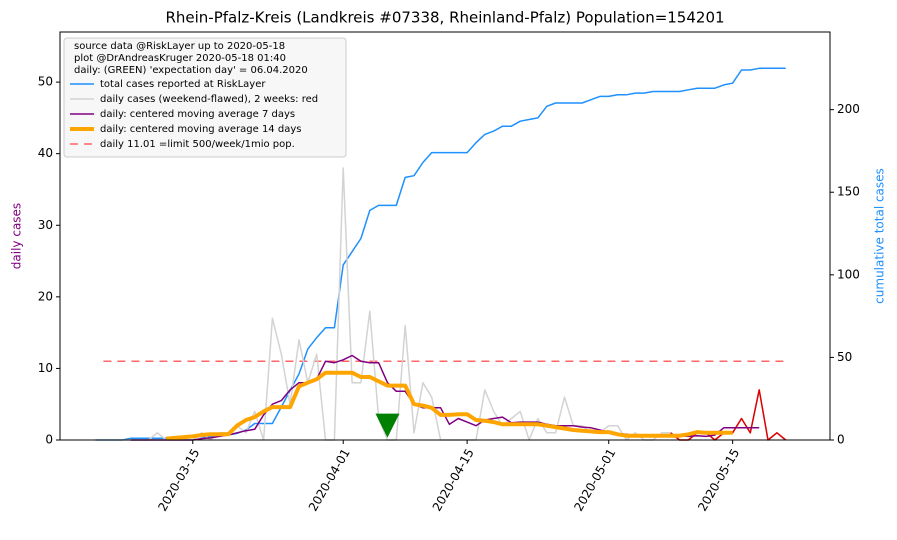 This screenshot has height=540, width=897. Describe the element at coordinates (841, 440) in the screenshot. I see `y2-tick-label: 0` at that location.